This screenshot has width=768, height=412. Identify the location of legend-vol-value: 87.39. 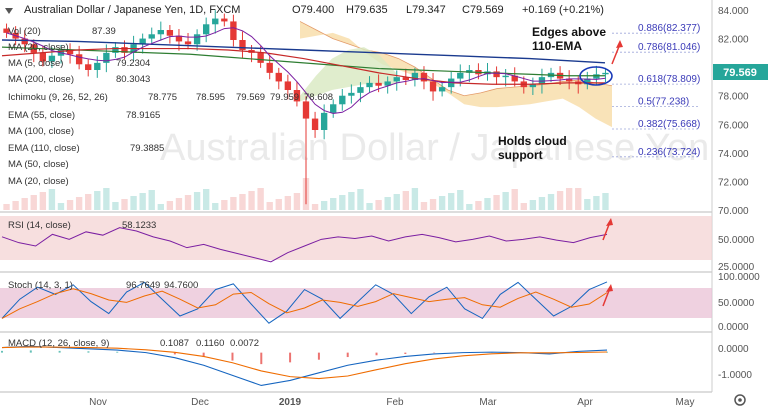
(104, 31).